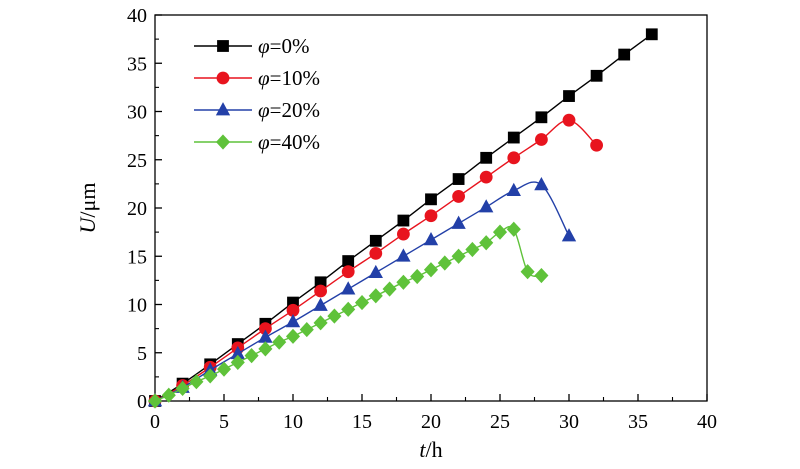  Describe the element at coordinates (257, 142) in the screenshot. I see `legend-entry: φ=40%` at that location.